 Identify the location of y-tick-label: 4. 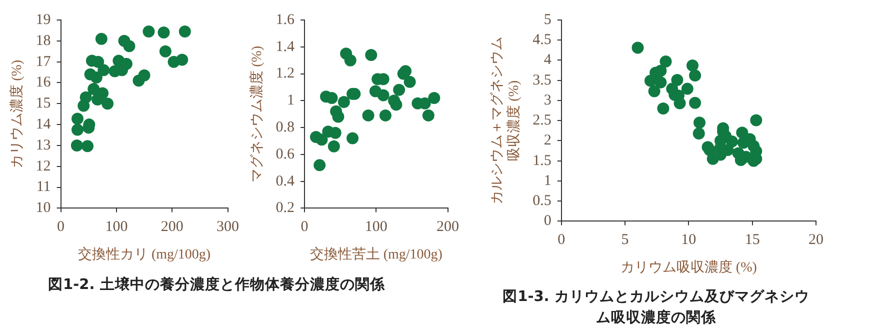
(548, 60).